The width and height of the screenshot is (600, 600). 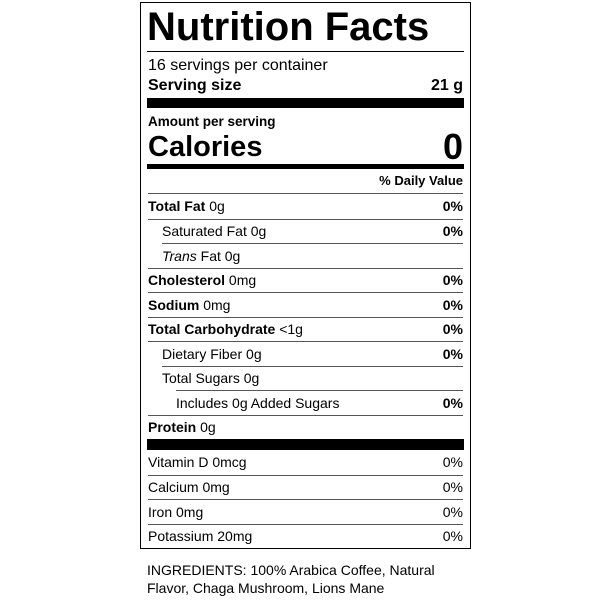 I want to click on nutrient-row: Includes 0g Added Sugars 0%, so click(x=319, y=402).